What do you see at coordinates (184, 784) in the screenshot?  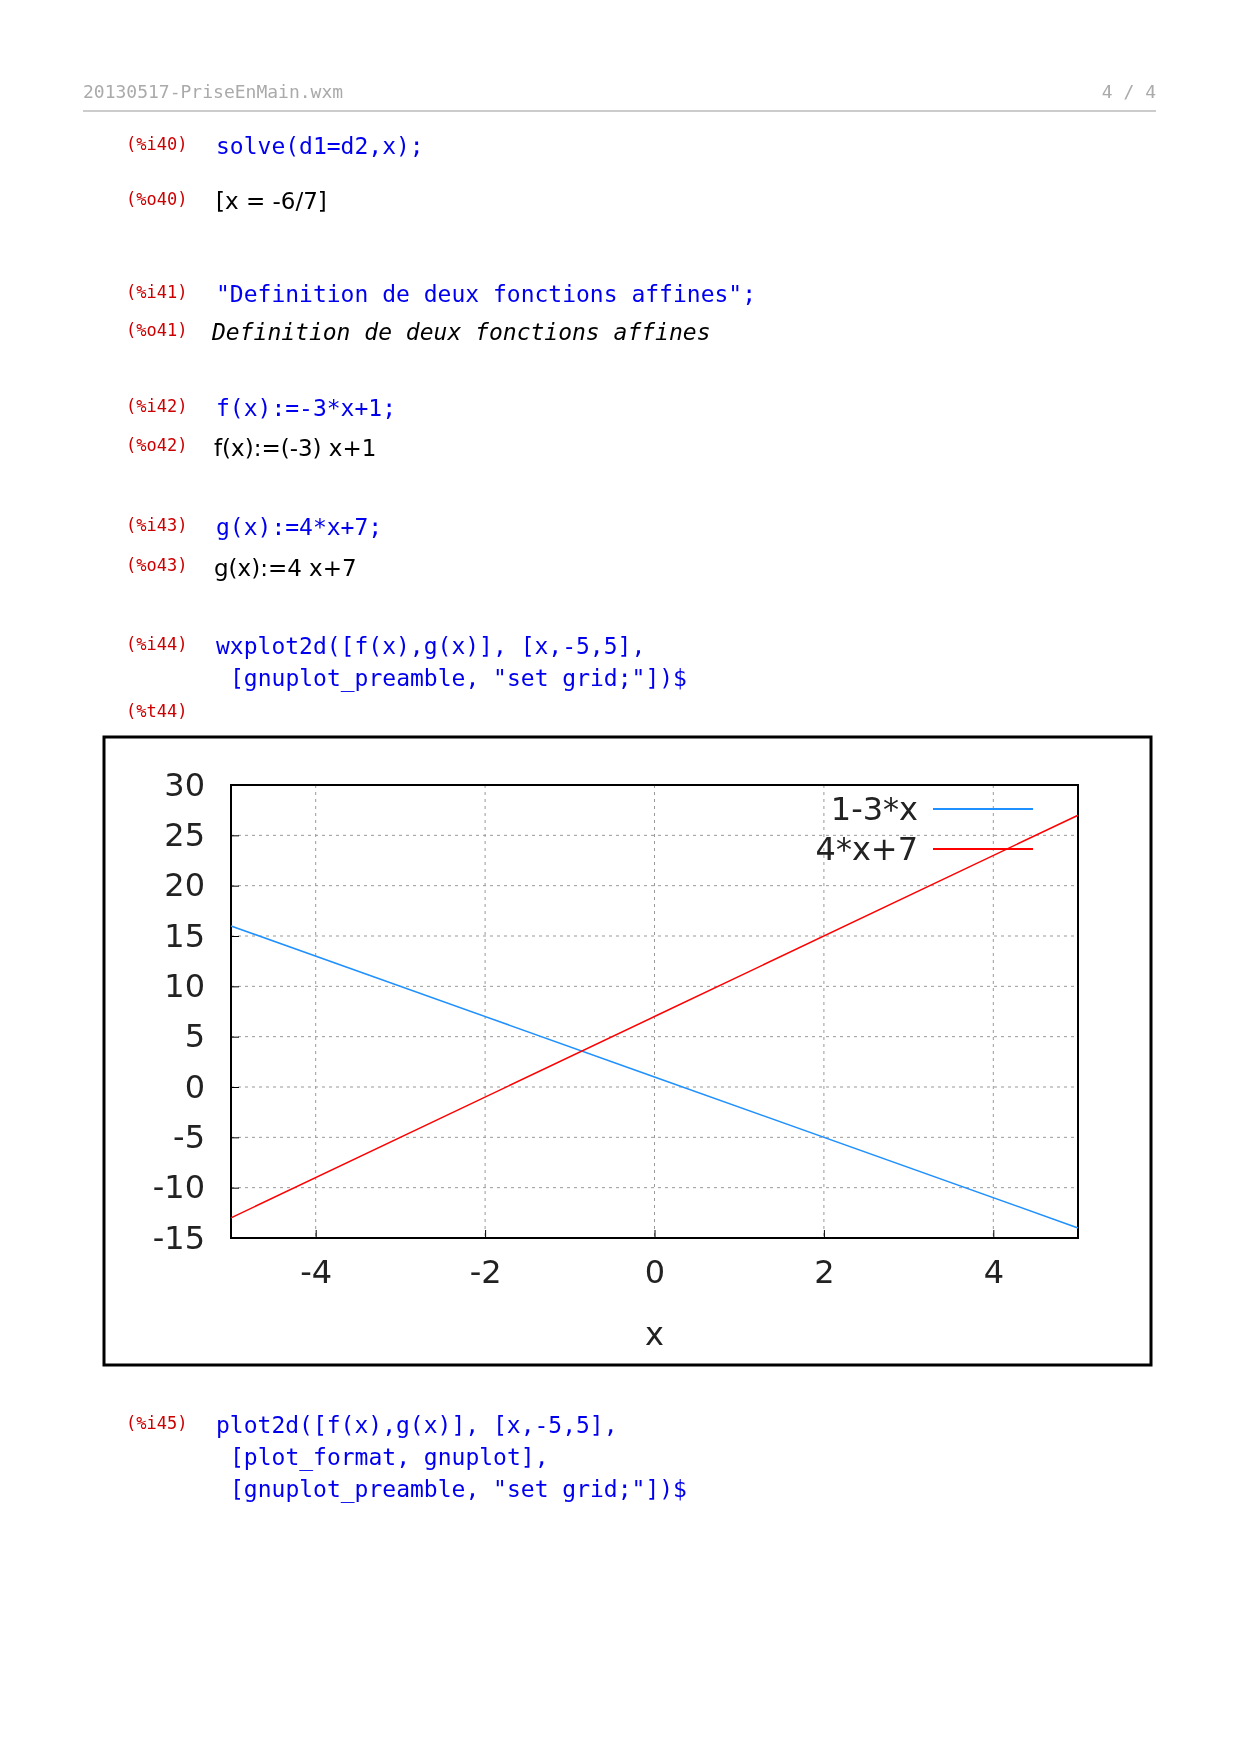 I see `y-tick-label: 30` at bounding box center [184, 784].